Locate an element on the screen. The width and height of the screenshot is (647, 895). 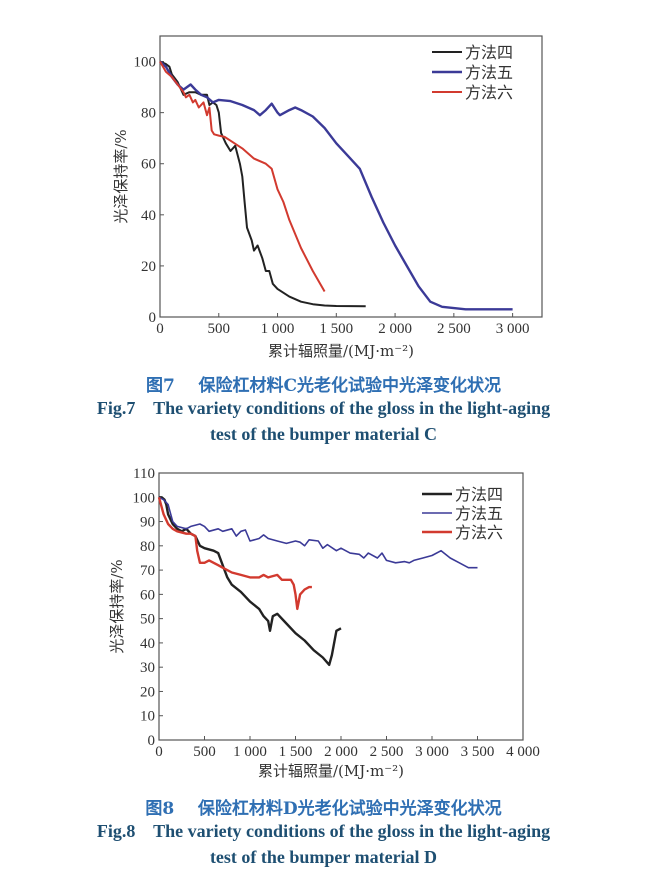
fig7-label: 图7 is located at coordinates (160, 386).